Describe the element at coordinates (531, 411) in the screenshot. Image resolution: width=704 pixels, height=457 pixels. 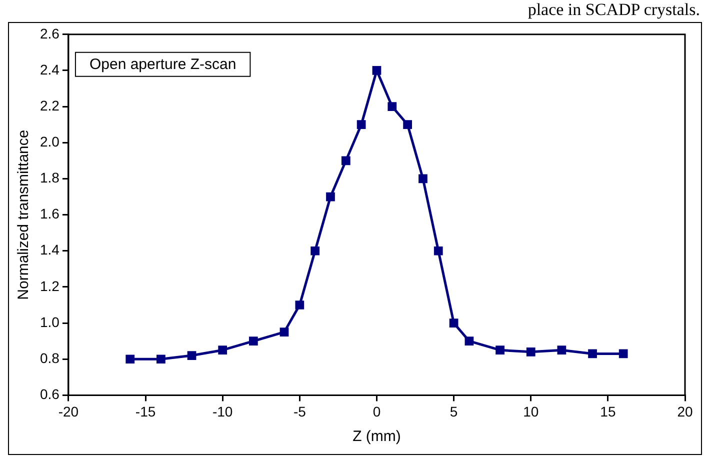
I see `x-tick-label: 10` at that location.